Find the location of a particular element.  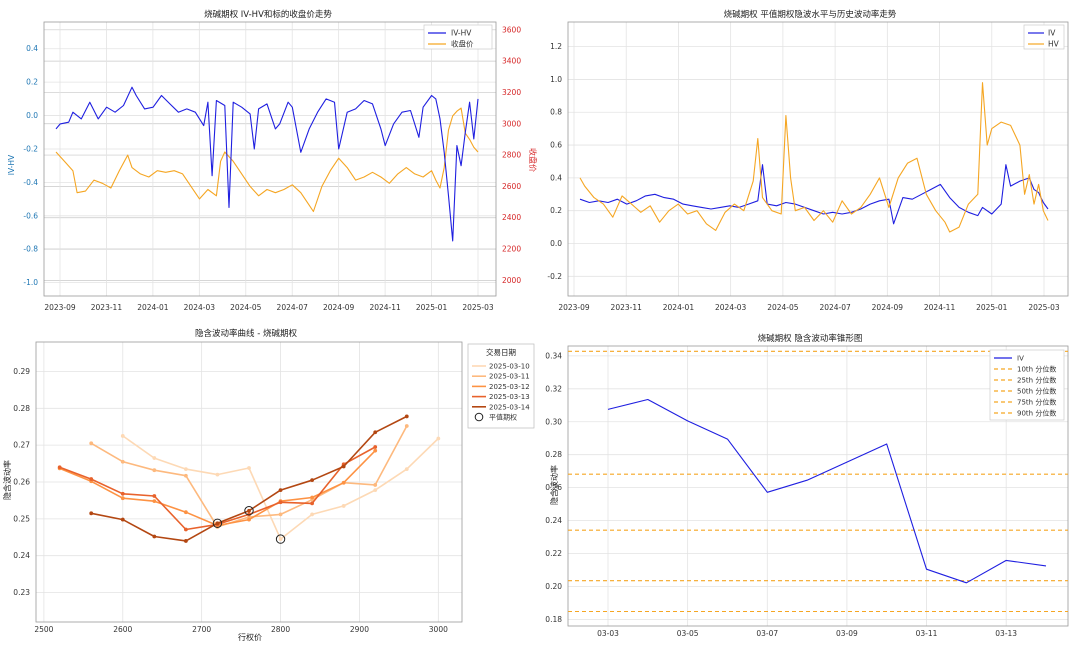

y-axis-label: 隐含波动率 is located at coordinates (554, 485).